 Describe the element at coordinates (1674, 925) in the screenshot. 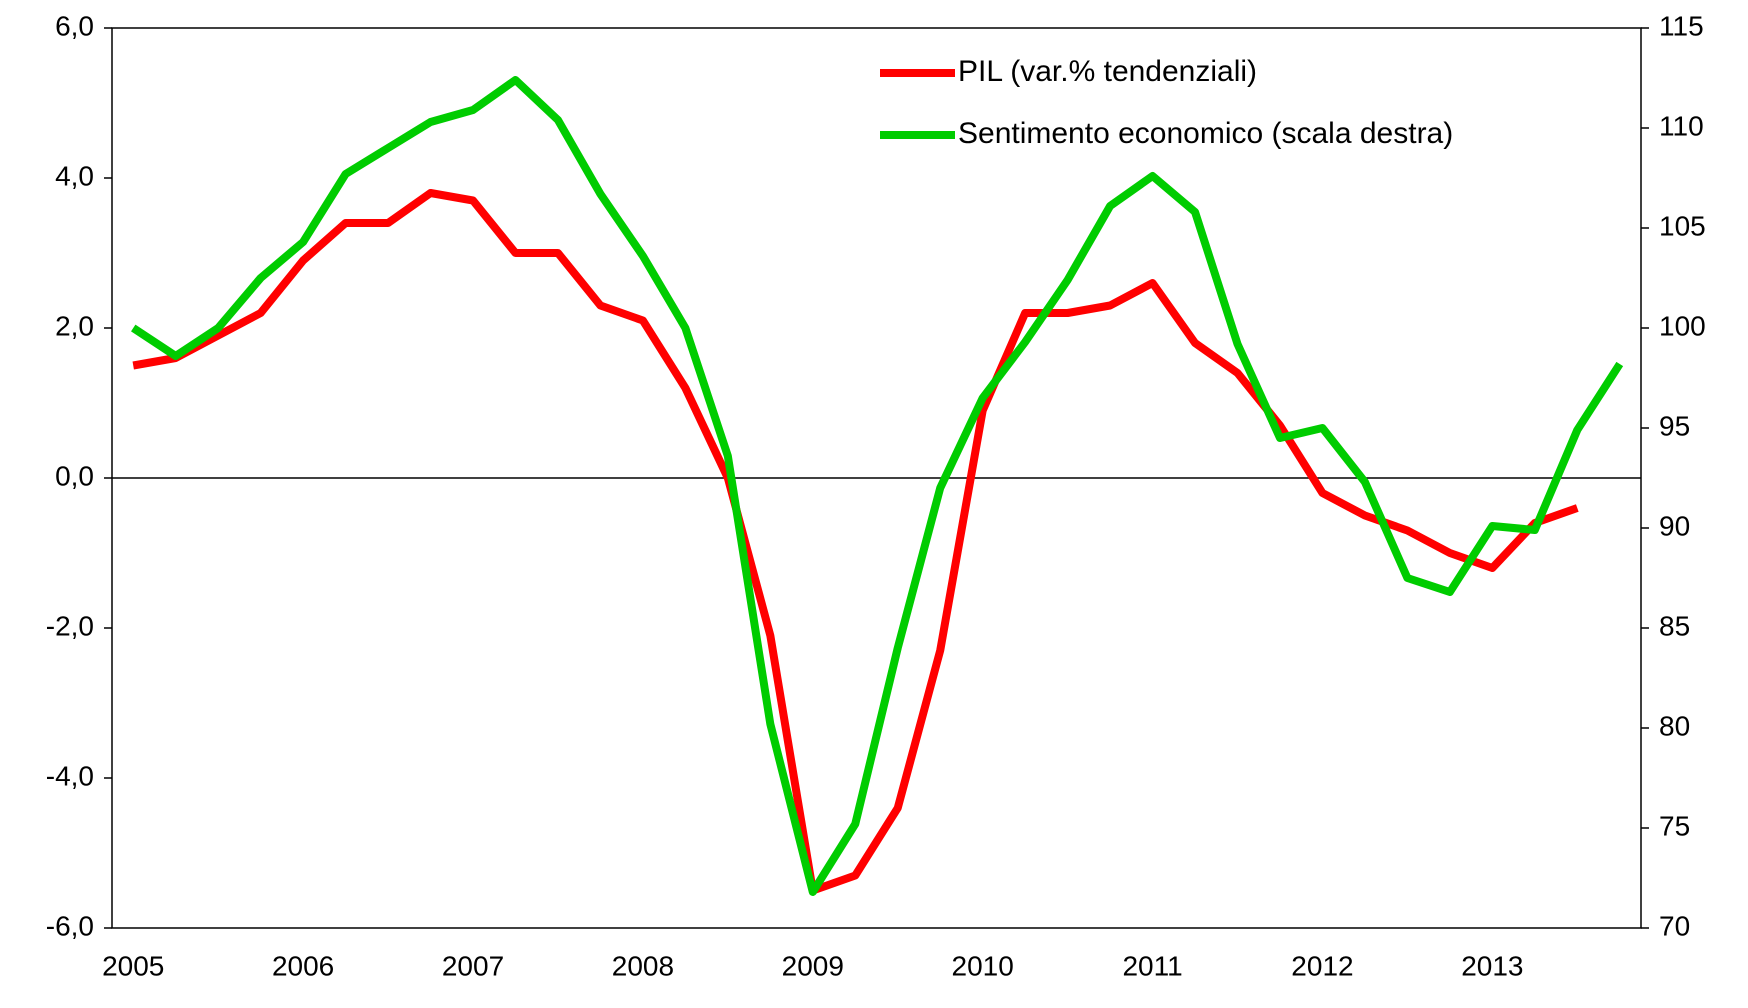

I see `y2-tick-label: 70` at that location.